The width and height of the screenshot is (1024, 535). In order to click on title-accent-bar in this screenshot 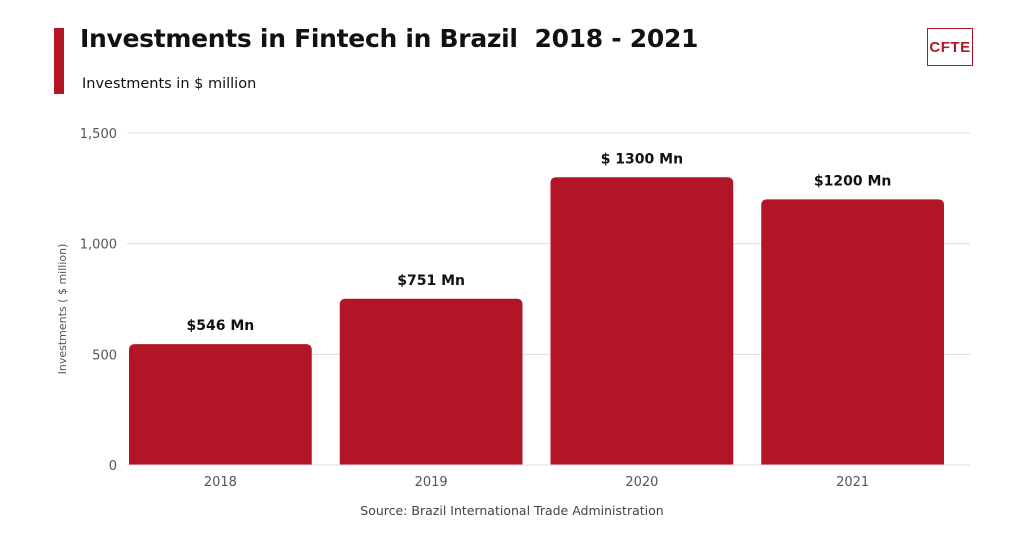, I will do `click(59, 61)`.